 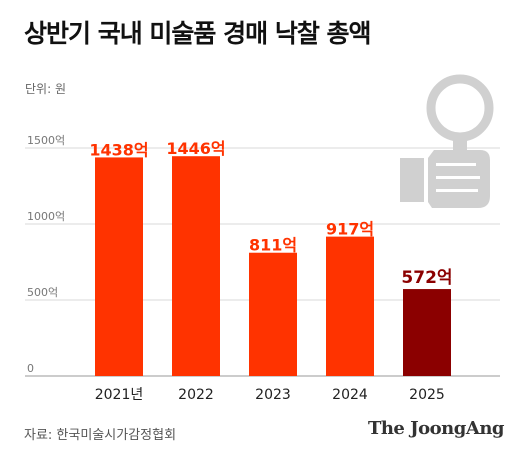 What do you see at coordinates (196, 395) in the screenshot?
I see `x-tick-label: 2022` at bounding box center [196, 395].